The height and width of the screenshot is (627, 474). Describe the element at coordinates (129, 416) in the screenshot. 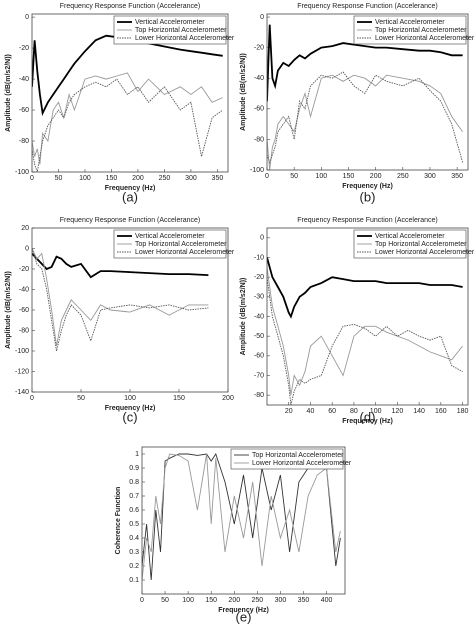

I see `panel-caption: (c)` at that location.